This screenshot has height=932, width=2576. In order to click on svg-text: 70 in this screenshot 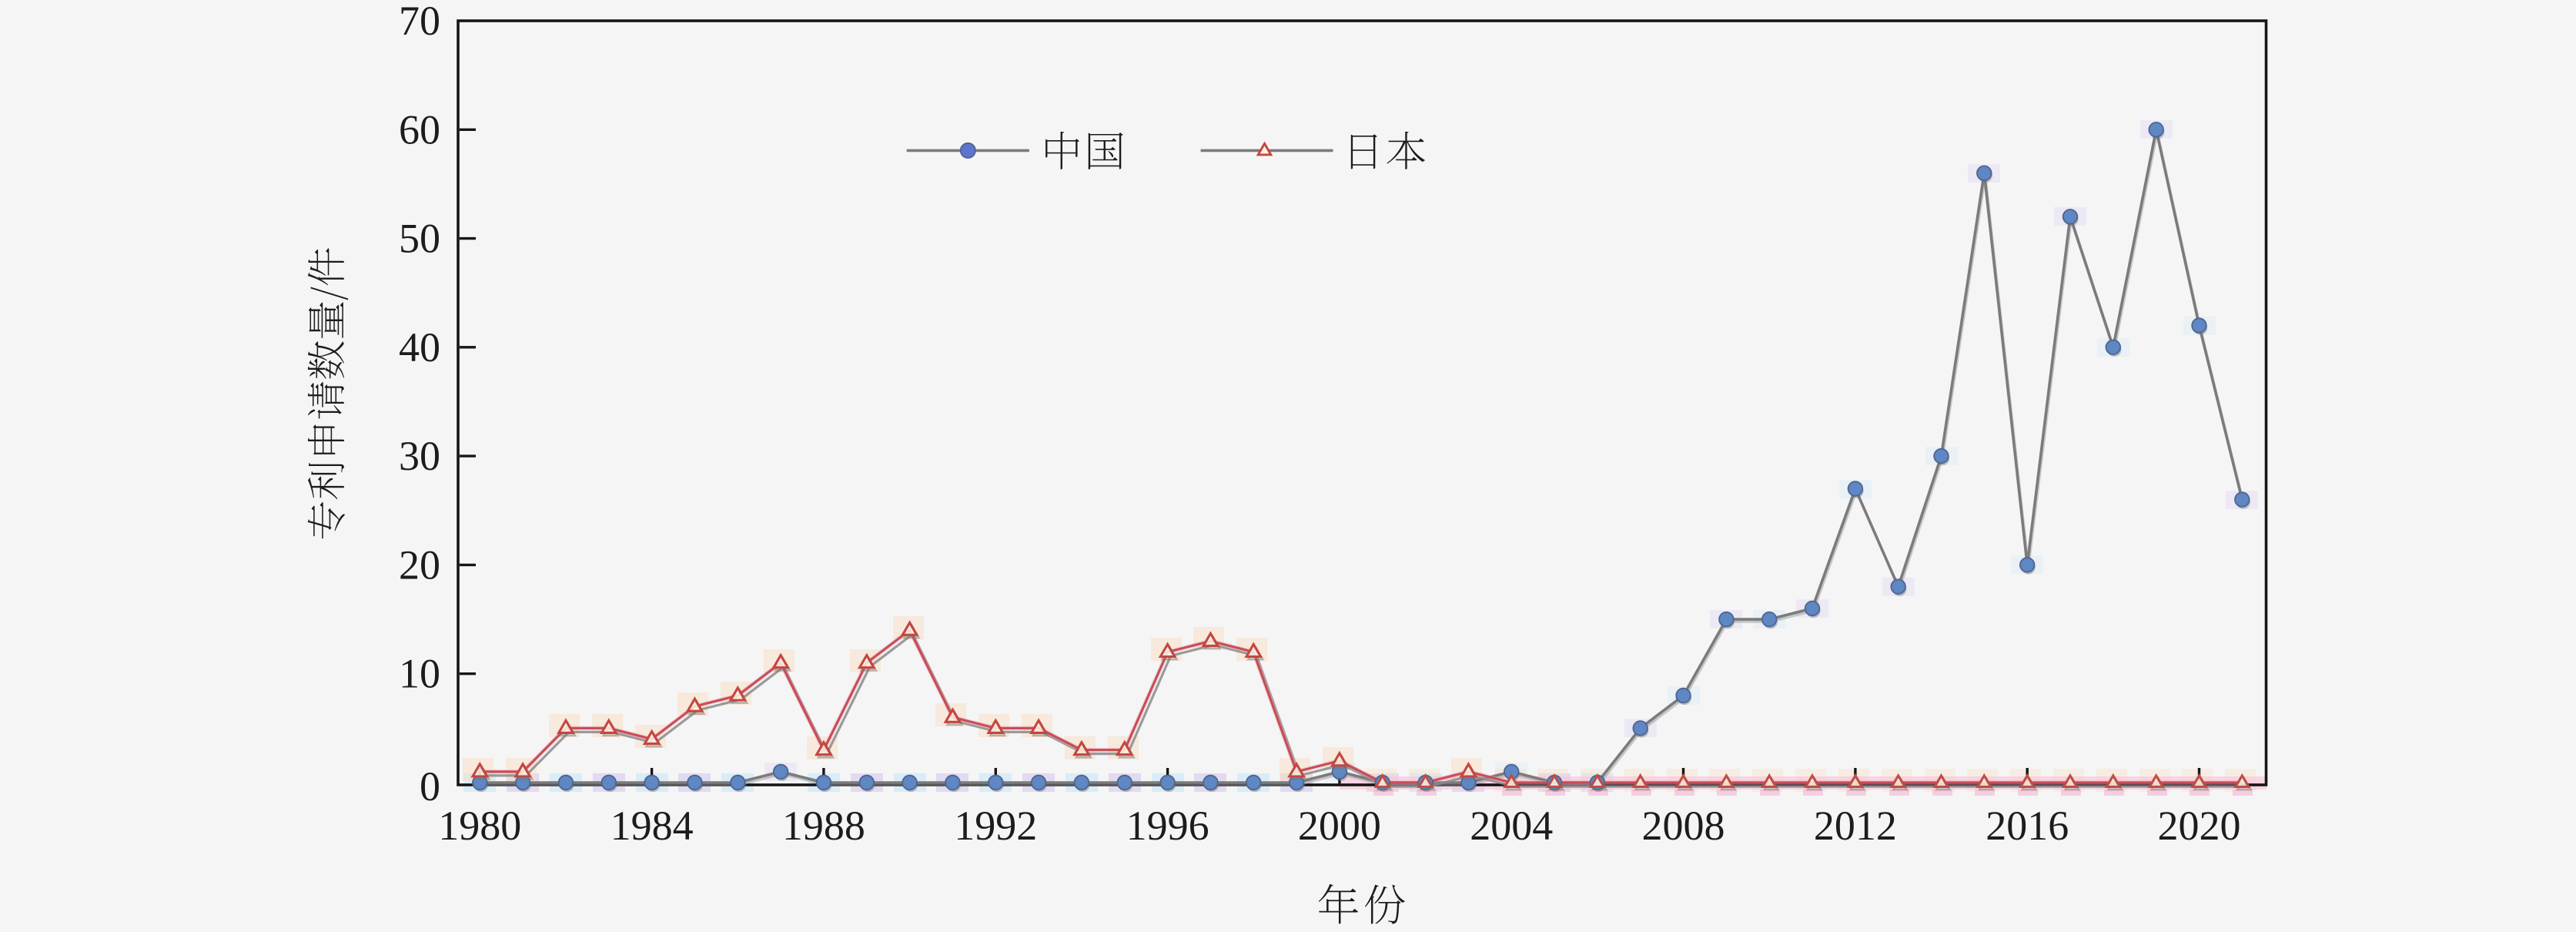, I will do `click(420, 22)`.